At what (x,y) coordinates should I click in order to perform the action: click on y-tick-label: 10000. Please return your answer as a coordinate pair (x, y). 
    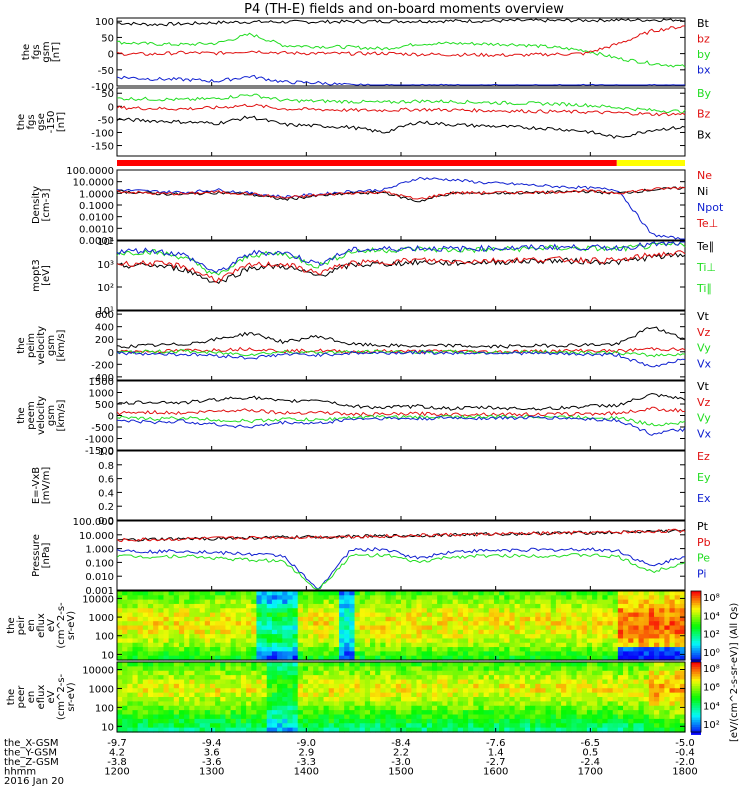
    Looking at the image, I should click on (98, 599).